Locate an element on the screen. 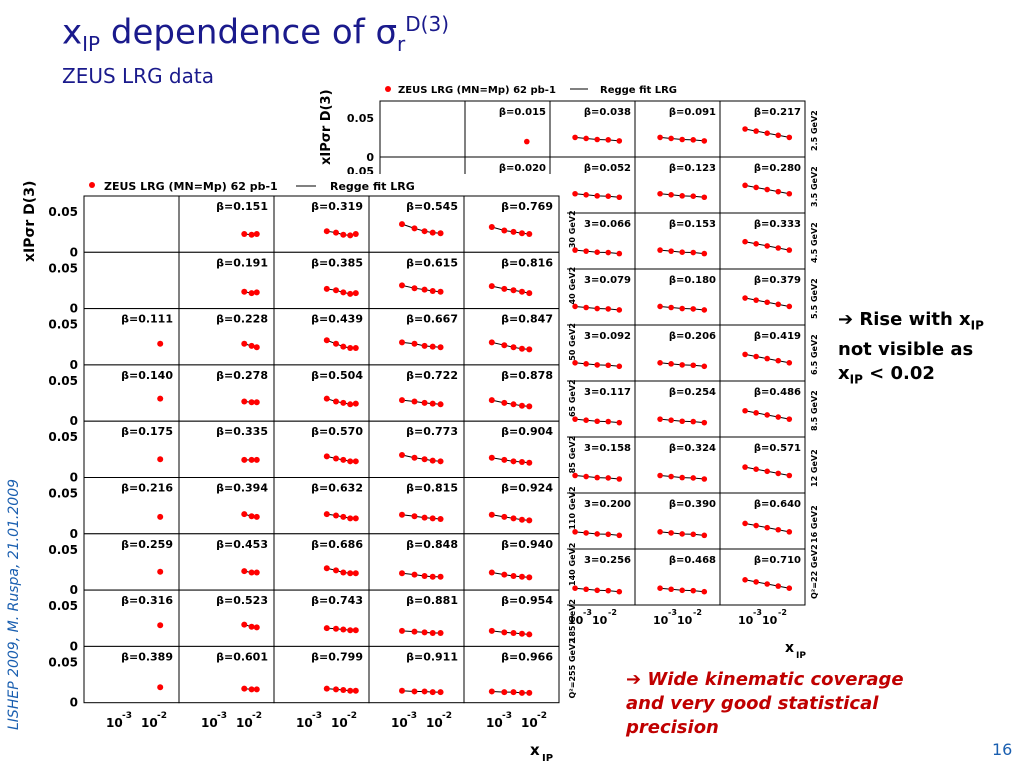 This screenshot has width=1024, height=768. q2-label-front: 85 GeV2 is located at coordinates (572, 455).